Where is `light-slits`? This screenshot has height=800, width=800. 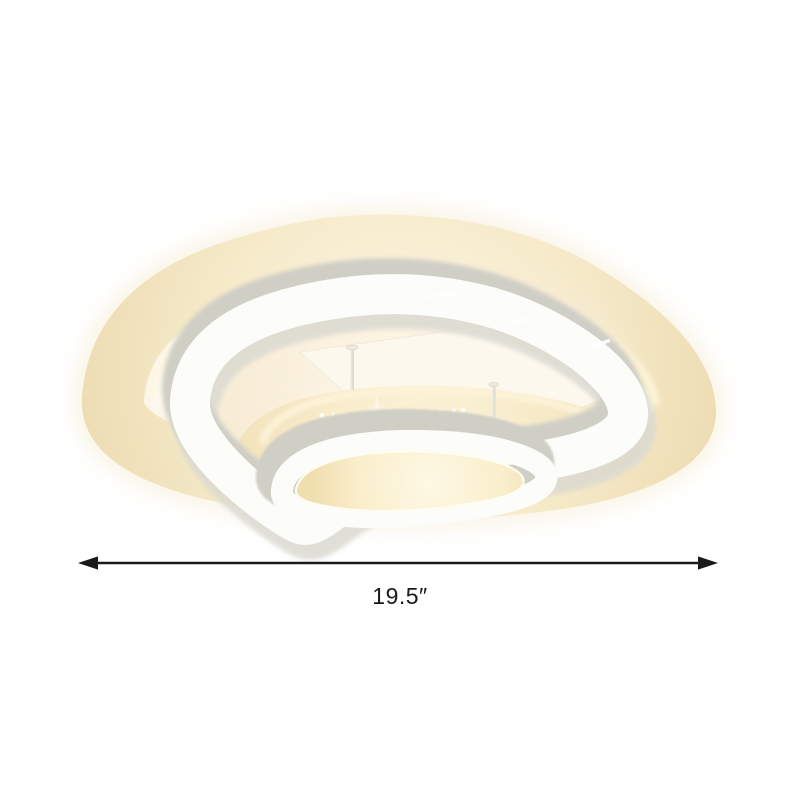
light-slits is located at coordinates (516, 320).